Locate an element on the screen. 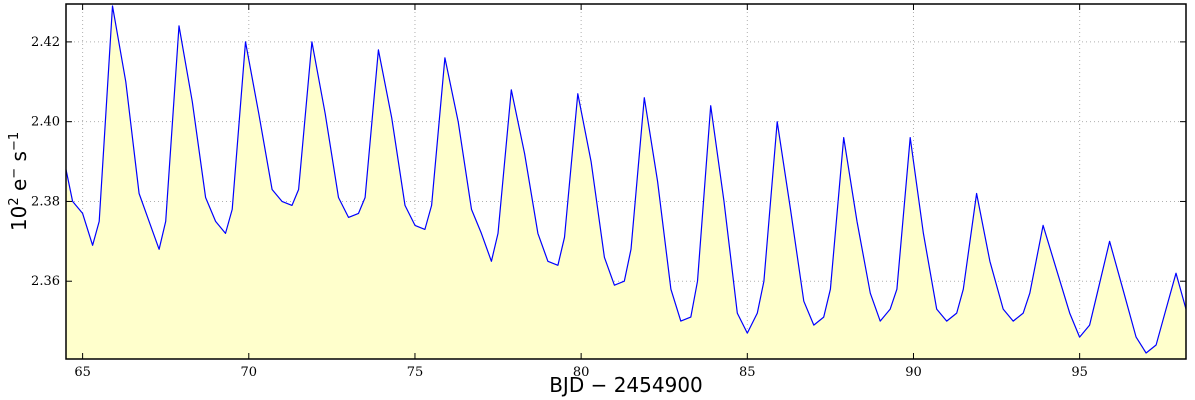  x-tick-label: 70 is located at coordinates (249, 372).